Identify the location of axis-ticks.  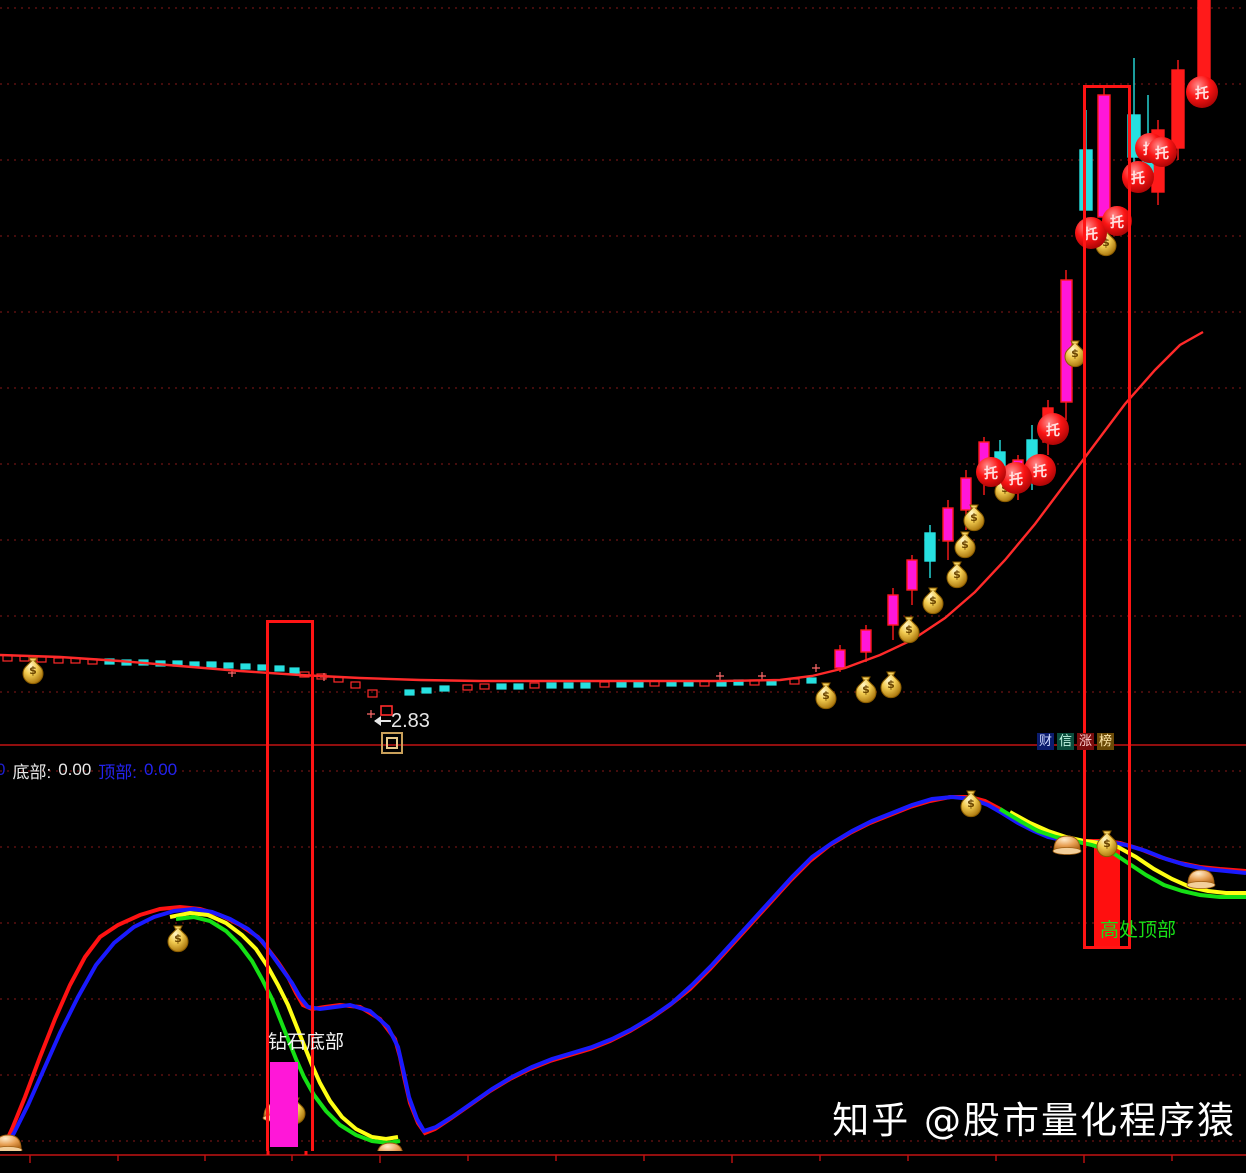
(601, 1159).